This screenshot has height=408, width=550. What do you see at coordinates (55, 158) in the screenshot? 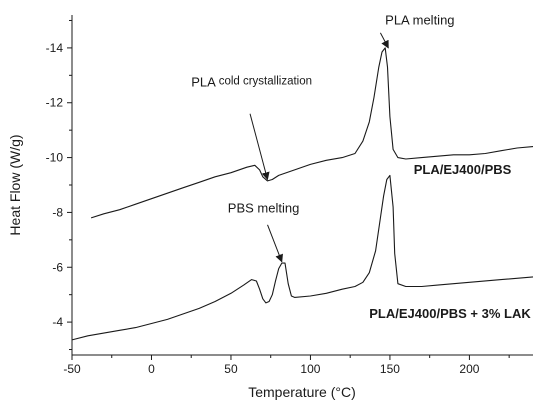
I see `y-tick-label: -10` at bounding box center [55, 158].